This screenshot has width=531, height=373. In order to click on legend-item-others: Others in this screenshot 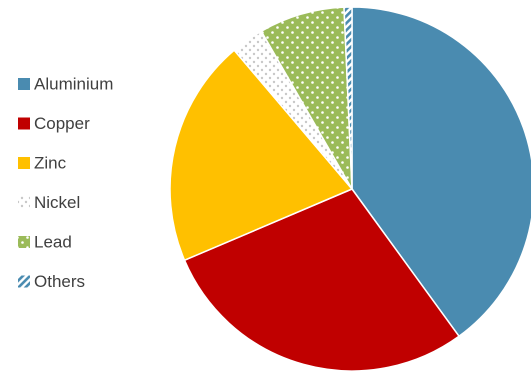, I will do `click(51, 281)`.